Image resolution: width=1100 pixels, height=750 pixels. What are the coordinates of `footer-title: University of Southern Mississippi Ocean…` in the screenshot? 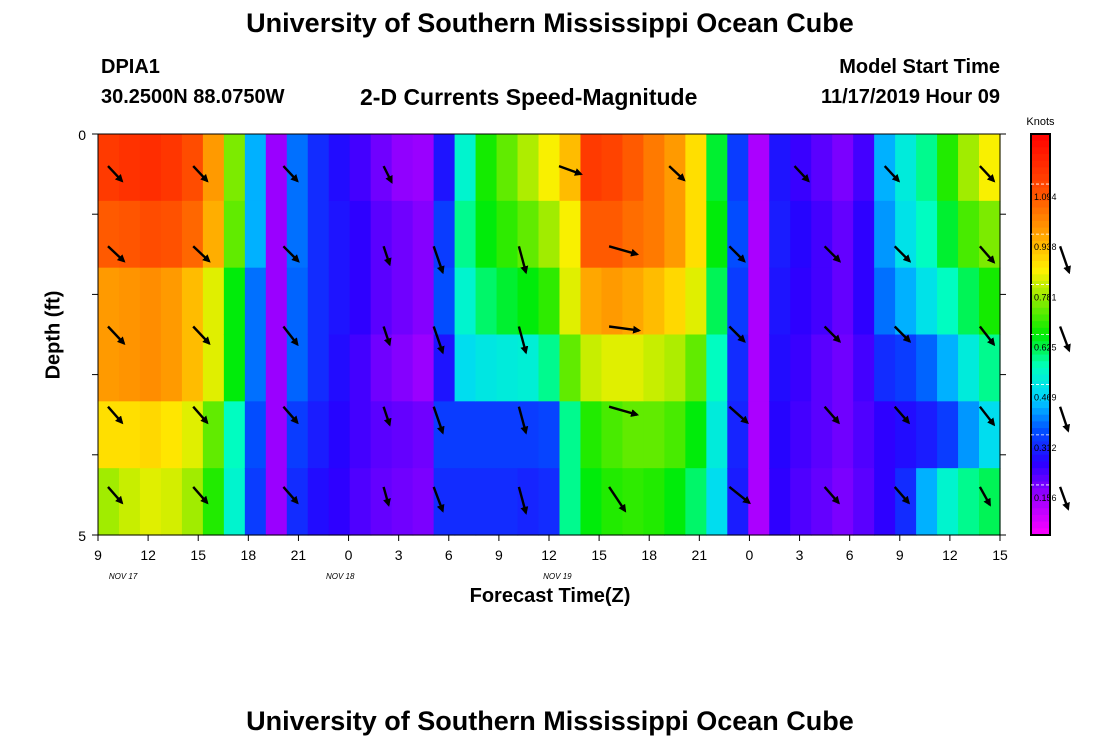 It's located at (550, 721).